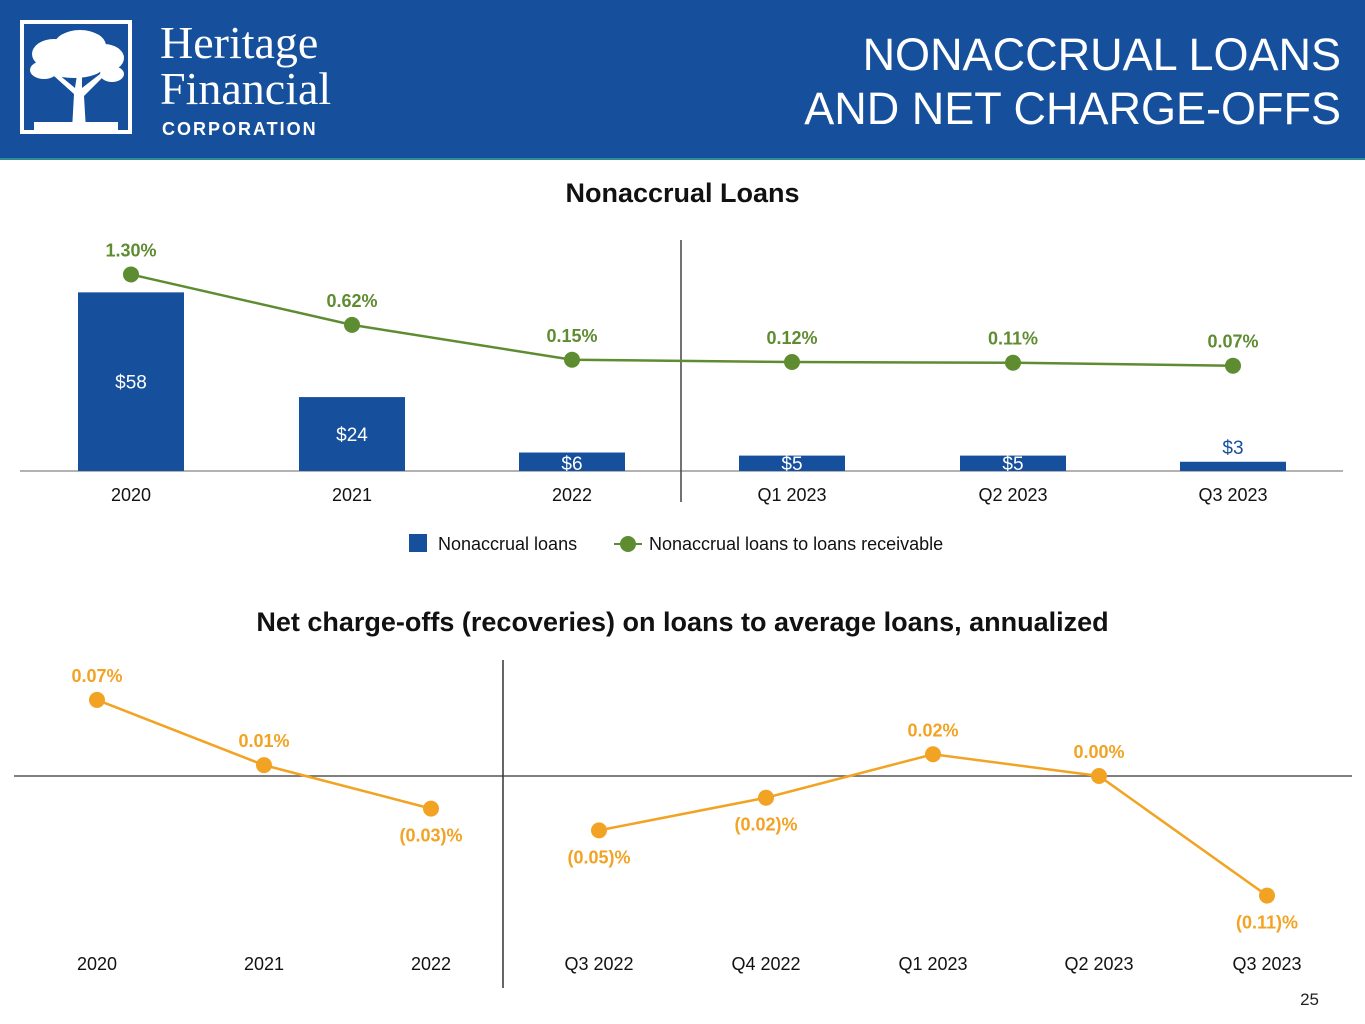 The height and width of the screenshot is (1024, 1365). I want to click on tree-icon, so click(77, 80).